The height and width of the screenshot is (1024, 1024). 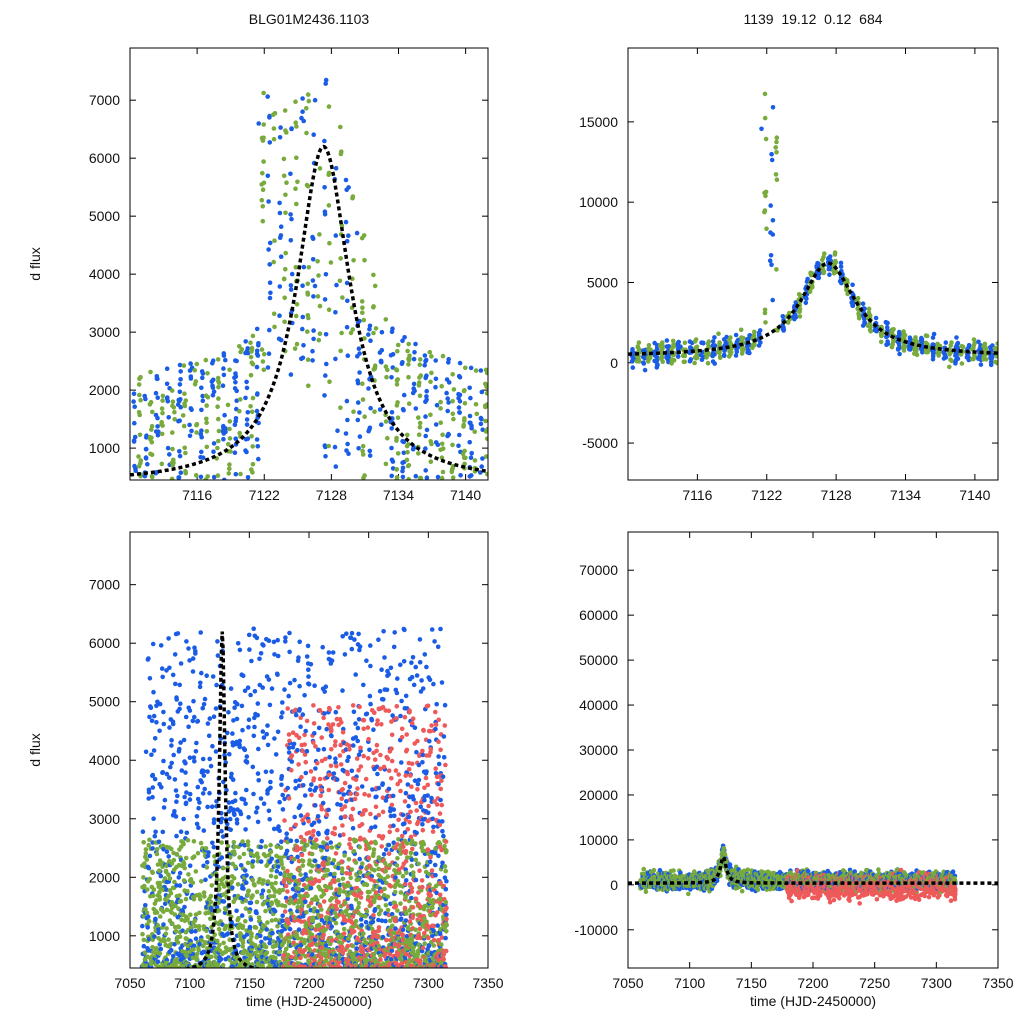 What do you see at coordinates (398, 495) in the screenshot?
I see `x-tick-label: 7134` at bounding box center [398, 495].